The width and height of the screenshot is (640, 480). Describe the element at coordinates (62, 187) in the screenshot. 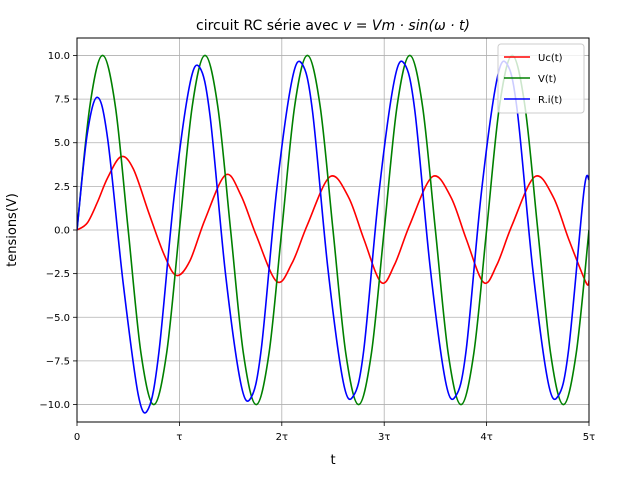

I see `y-tick-label: 2.5` at that location.